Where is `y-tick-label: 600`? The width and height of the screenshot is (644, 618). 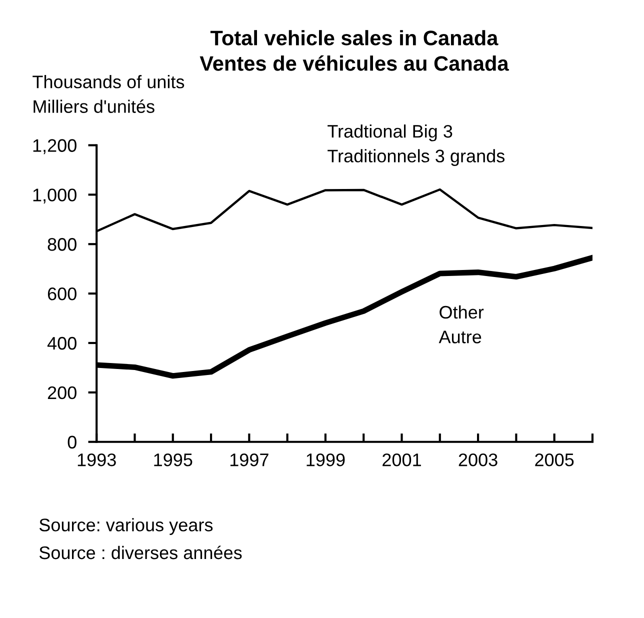
y-tick-label: 600 is located at coordinates (62, 293).